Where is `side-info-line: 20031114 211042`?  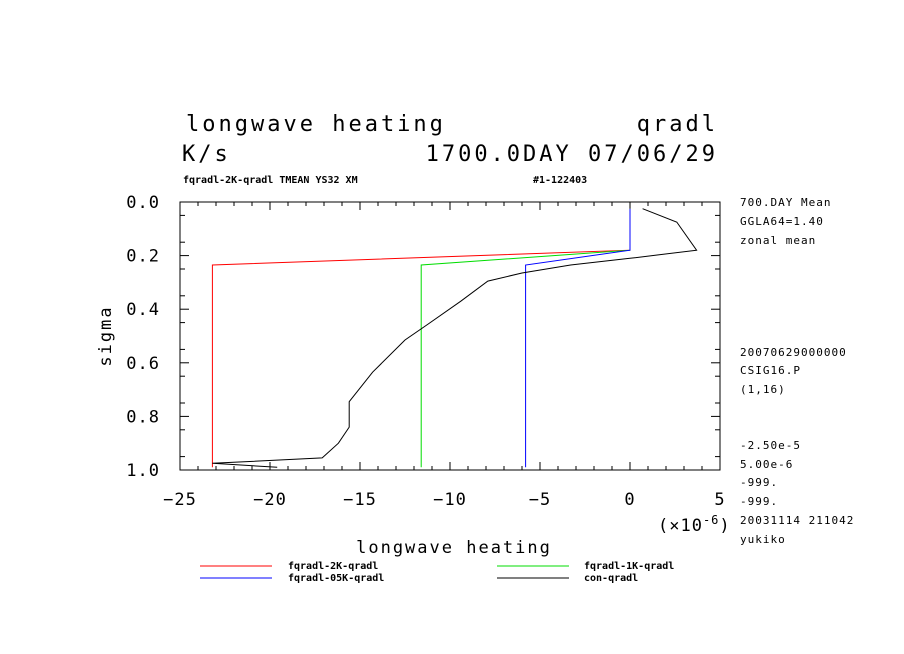 side-info-line: 20031114 211042 is located at coordinates (797, 520).